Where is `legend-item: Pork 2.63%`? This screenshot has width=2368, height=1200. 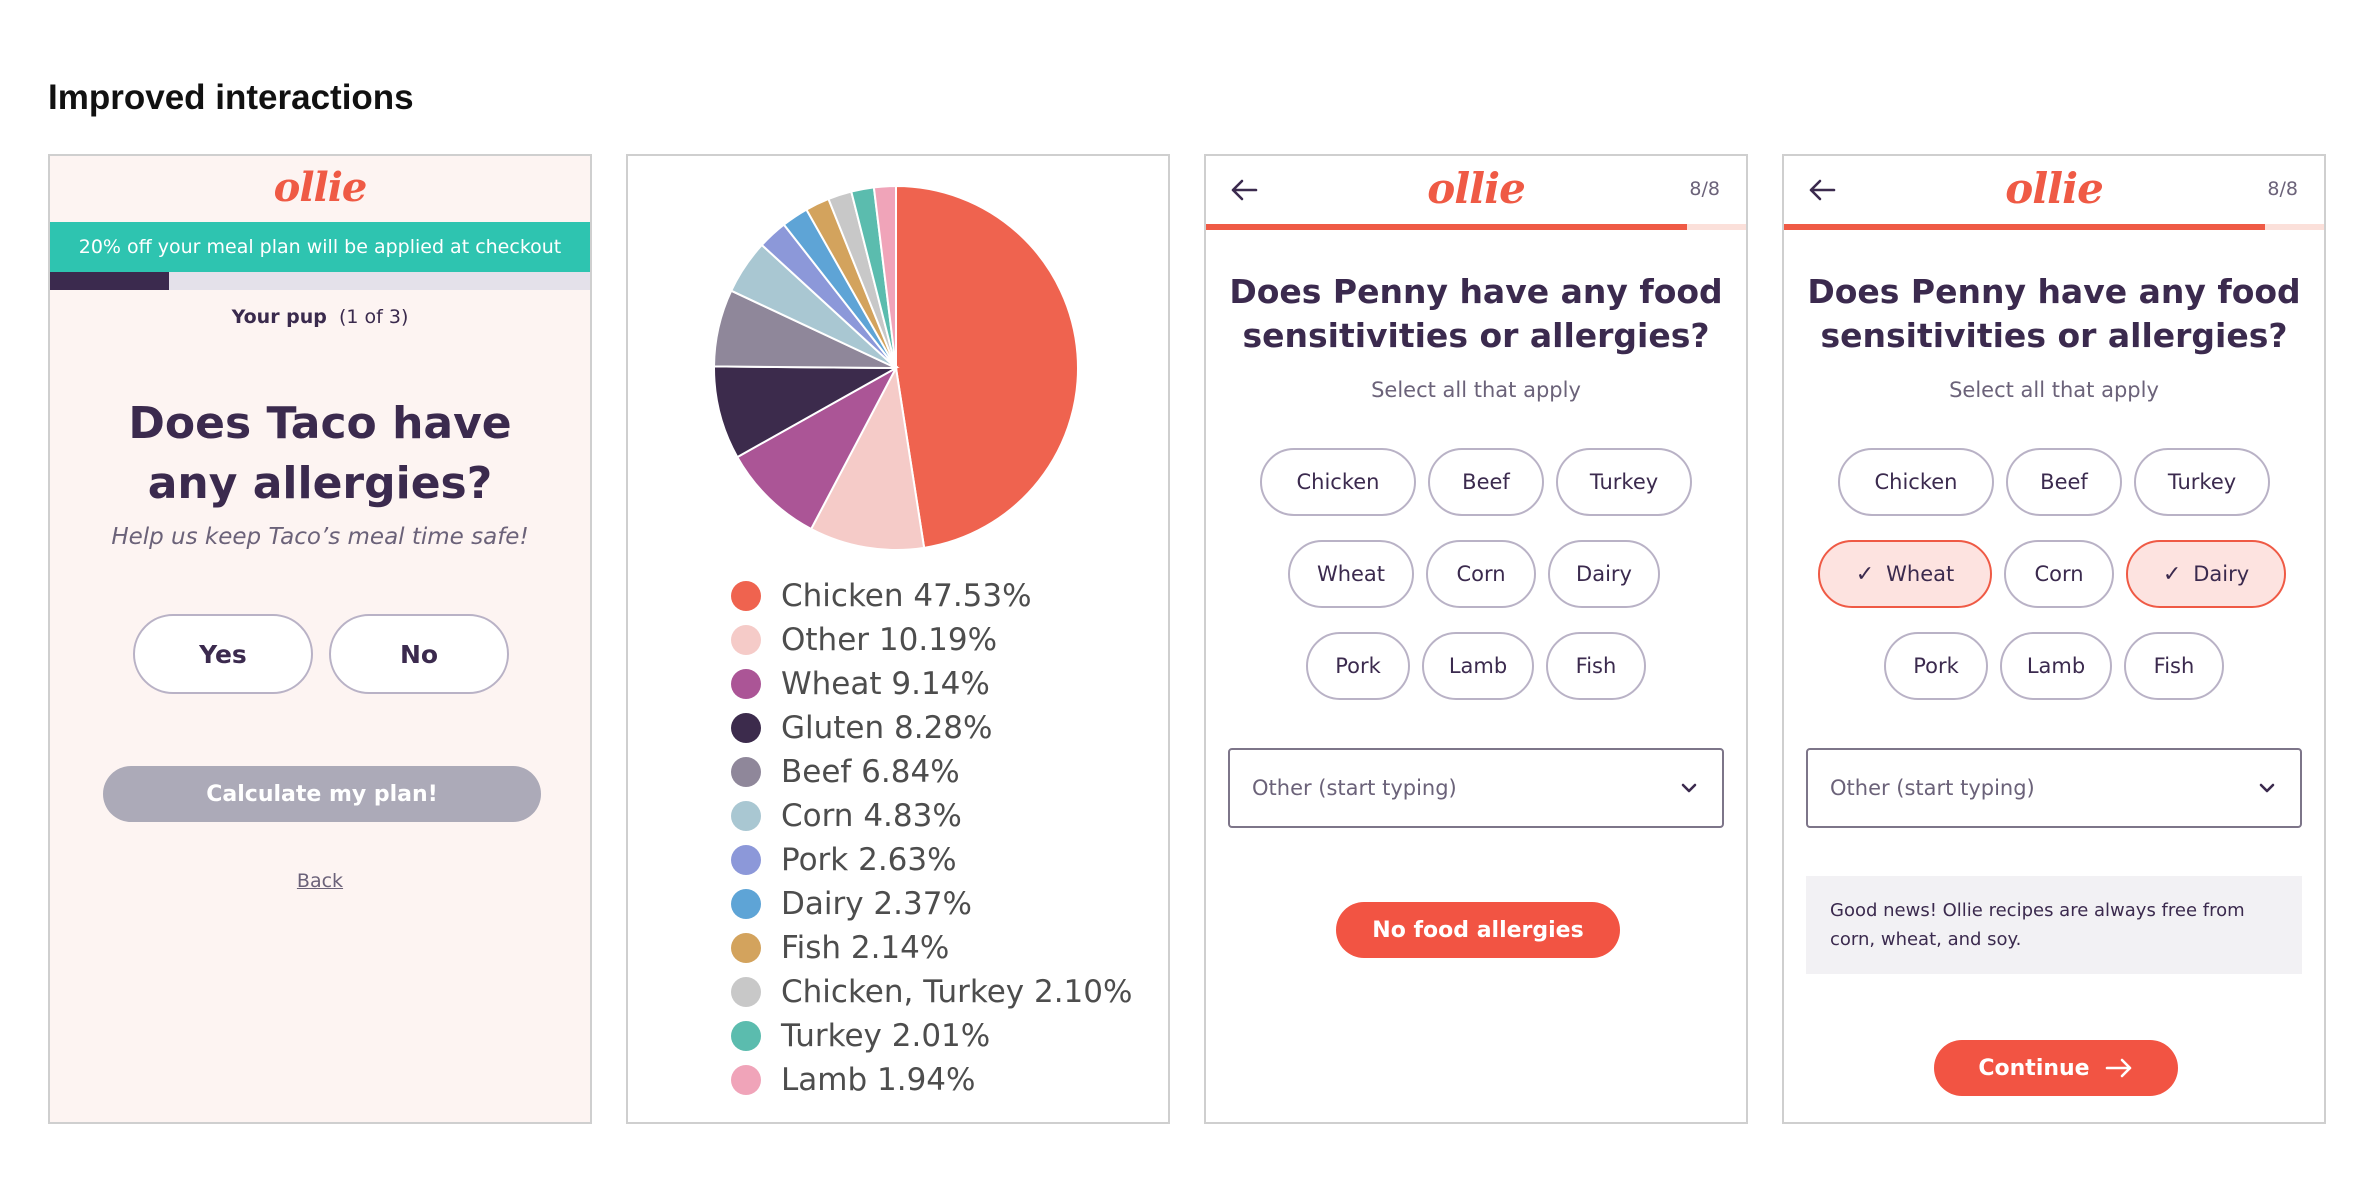 legend-item: Pork 2.63% is located at coordinates (844, 860).